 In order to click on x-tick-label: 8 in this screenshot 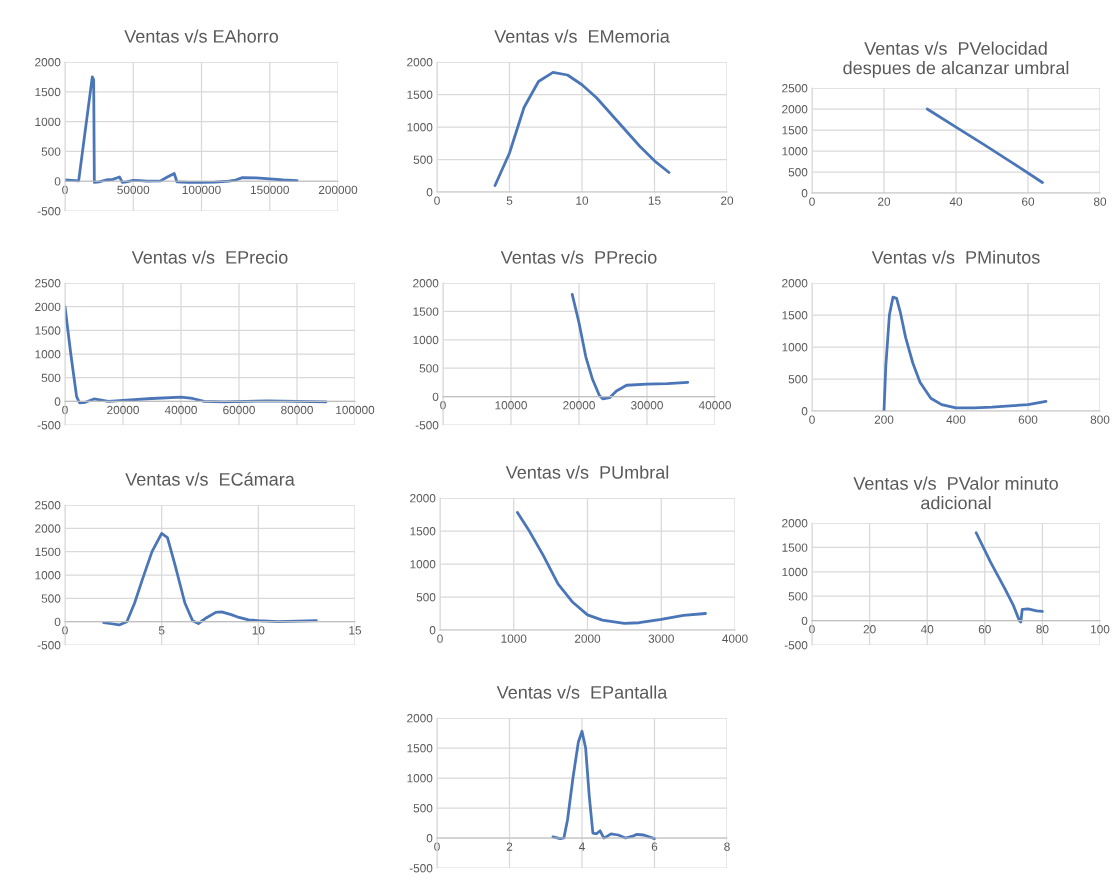, I will do `click(727, 846)`.